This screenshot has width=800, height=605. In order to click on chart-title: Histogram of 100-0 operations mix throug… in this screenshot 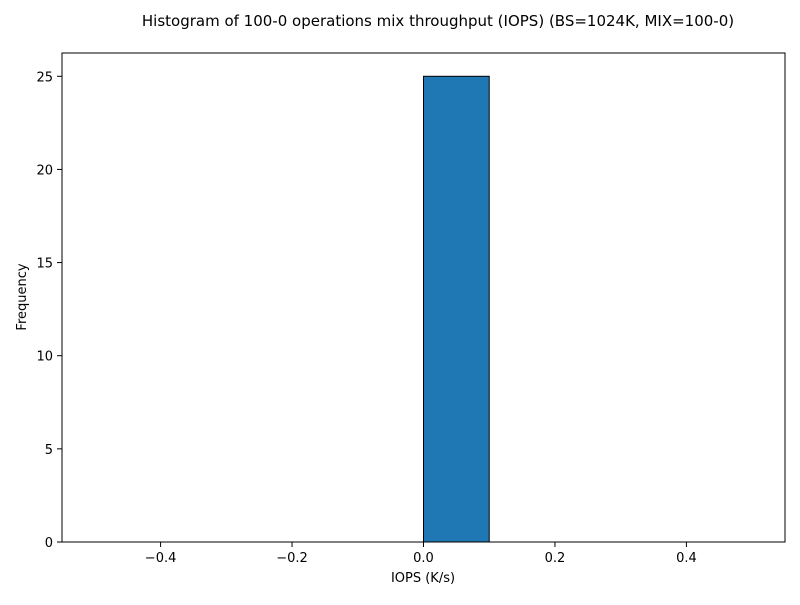, I will do `click(438, 21)`.